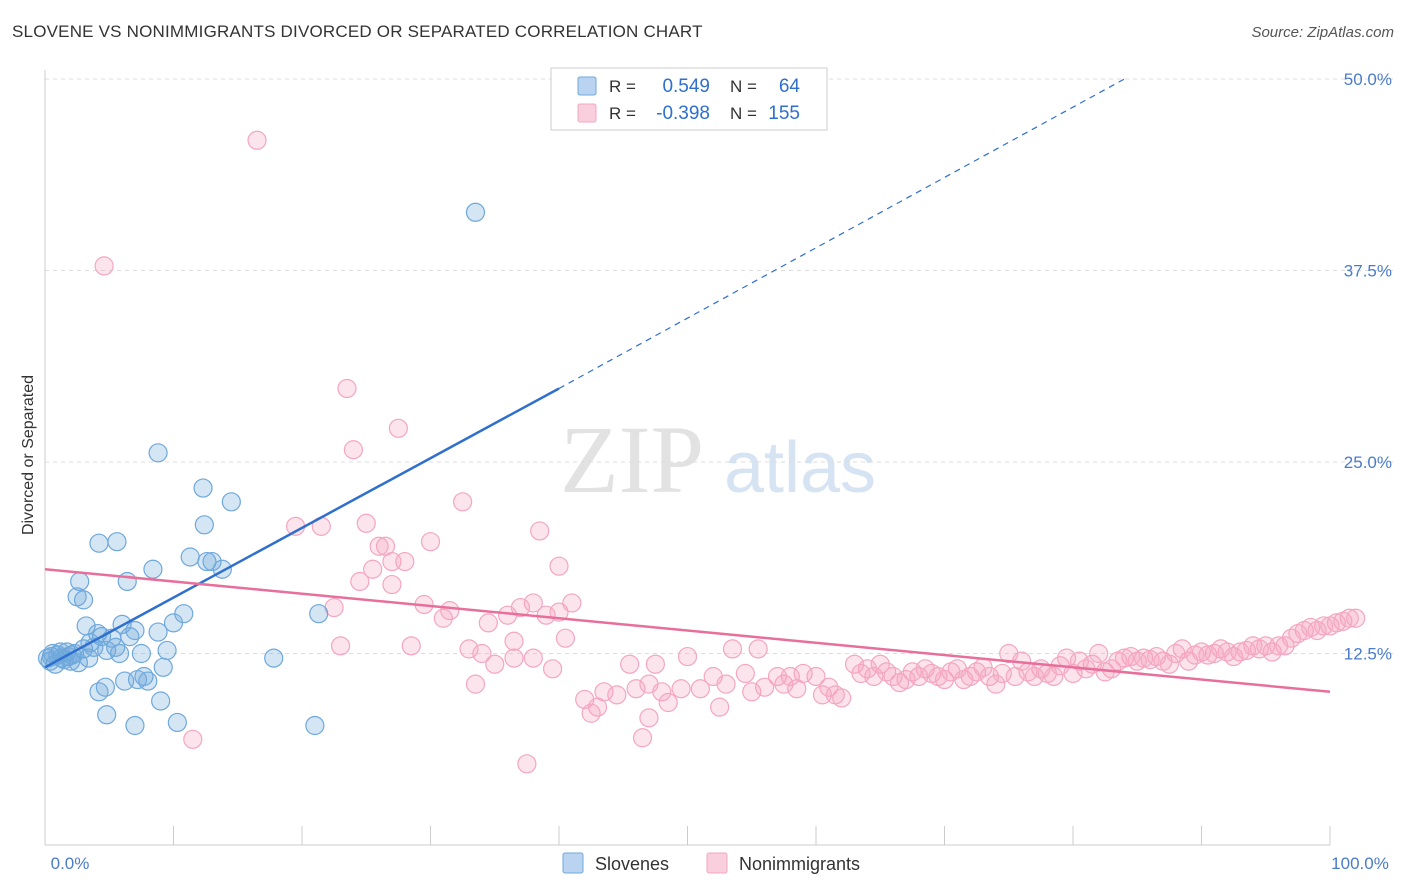 The width and height of the screenshot is (1406, 892). Describe the element at coordinates (743, 113) in the screenshot. I see `legend-n-label-2: N =` at that location.